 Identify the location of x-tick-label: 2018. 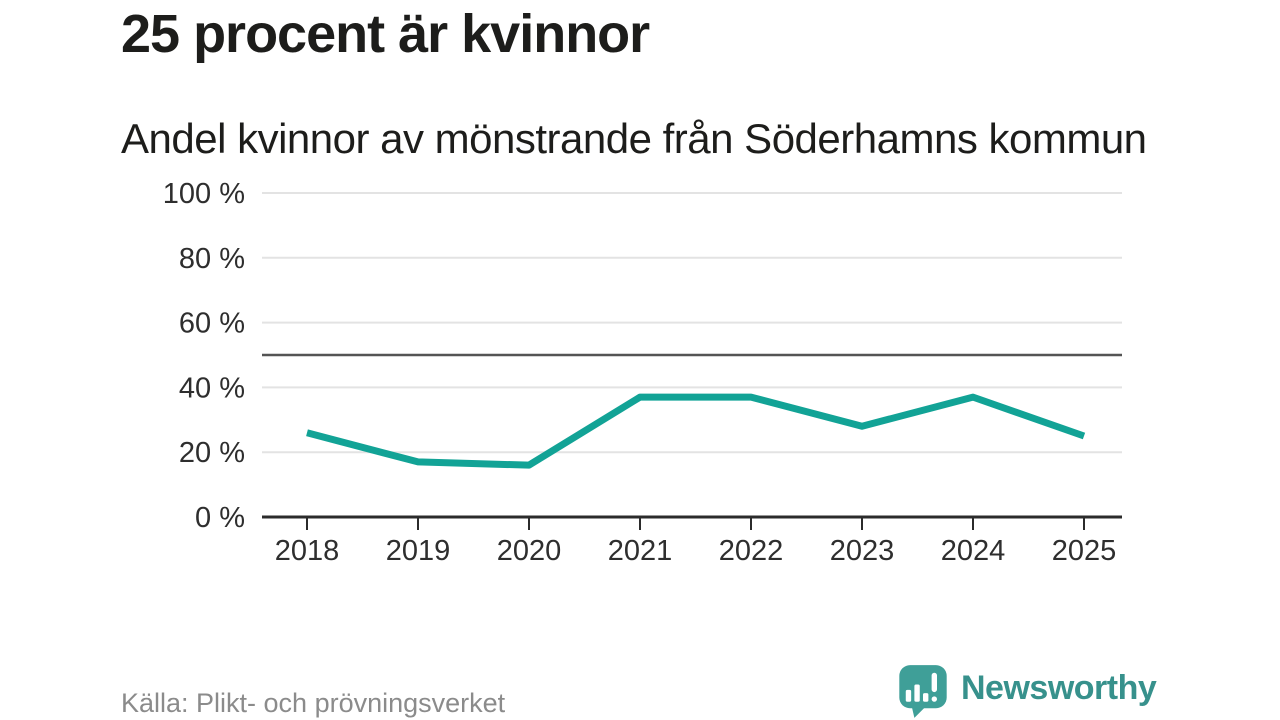
(307, 551).